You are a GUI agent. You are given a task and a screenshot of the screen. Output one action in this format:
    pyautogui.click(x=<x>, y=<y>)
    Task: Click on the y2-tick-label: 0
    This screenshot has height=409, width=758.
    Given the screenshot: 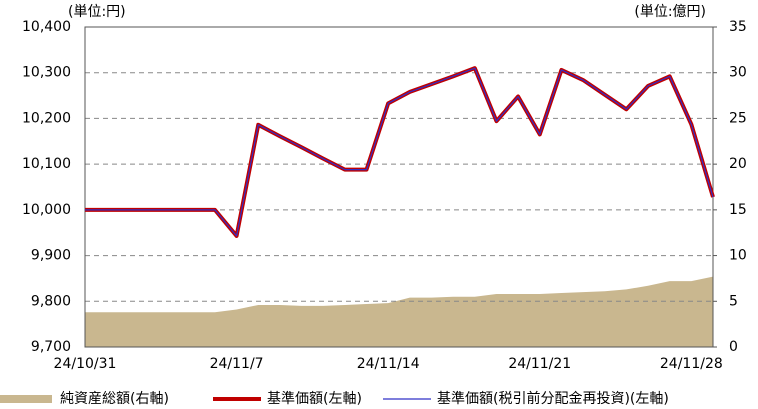 What is the action you would take?
    pyautogui.click(x=733, y=347)
    